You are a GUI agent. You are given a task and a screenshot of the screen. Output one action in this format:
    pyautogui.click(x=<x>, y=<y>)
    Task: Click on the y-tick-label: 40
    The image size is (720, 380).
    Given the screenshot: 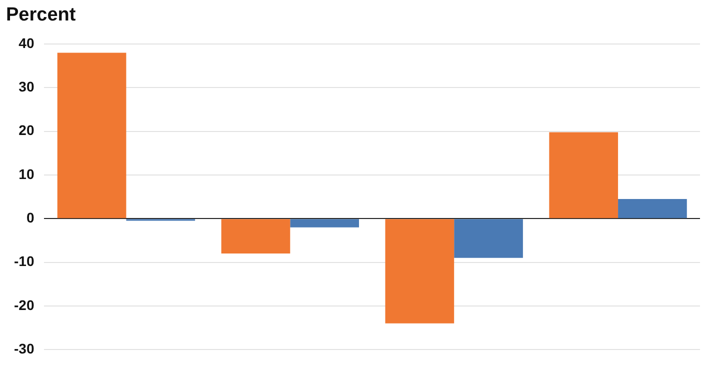 What is the action you would take?
    pyautogui.click(x=26, y=42)
    